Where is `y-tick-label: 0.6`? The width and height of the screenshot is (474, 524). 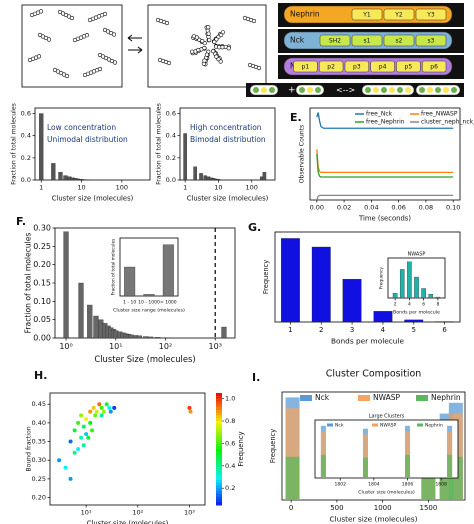 y-tick-label: 0.6 is located at coordinates (171, 114).